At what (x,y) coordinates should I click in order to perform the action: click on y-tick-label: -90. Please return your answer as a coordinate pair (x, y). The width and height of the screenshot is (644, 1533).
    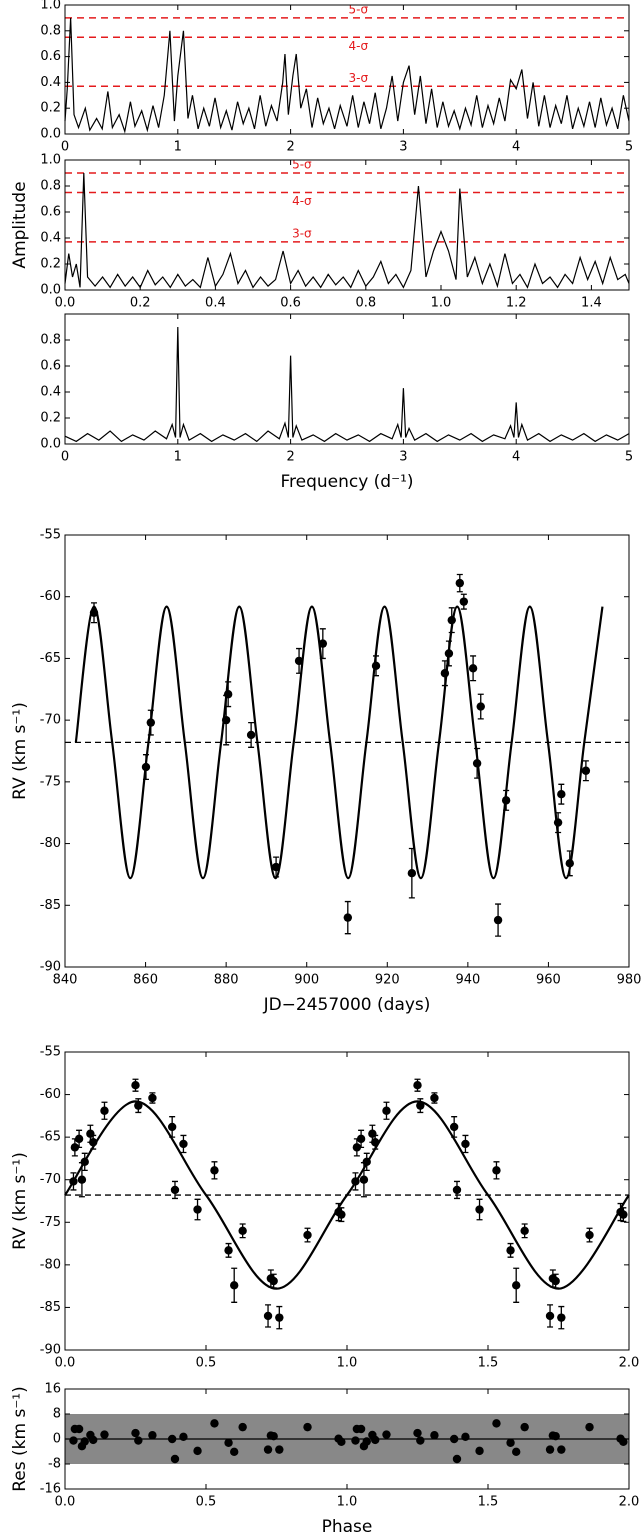
    Looking at the image, I should click on (50, 1350).